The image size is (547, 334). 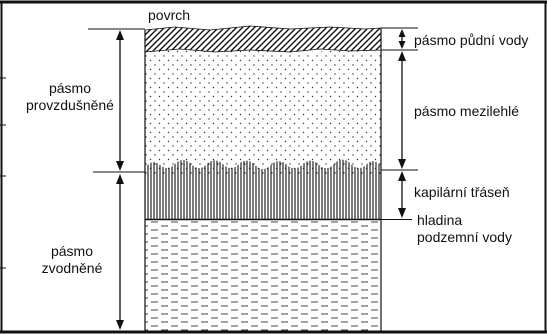 What do you see at coordinates (70, 88) in the screenshot?
I see `label-aeration-zone-line1: pásmo` at bounding box center [70, 88].